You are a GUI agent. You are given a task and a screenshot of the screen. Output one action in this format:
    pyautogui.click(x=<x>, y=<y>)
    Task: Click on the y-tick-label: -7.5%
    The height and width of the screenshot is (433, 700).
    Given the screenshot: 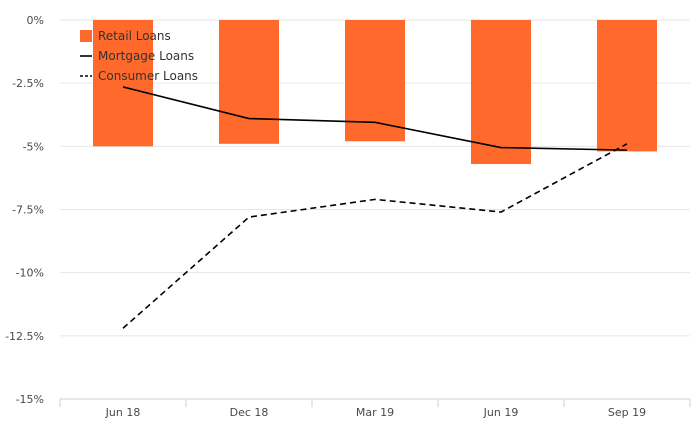 What is the action you would take?
    pyautogui.click(x=28, y=210)
    